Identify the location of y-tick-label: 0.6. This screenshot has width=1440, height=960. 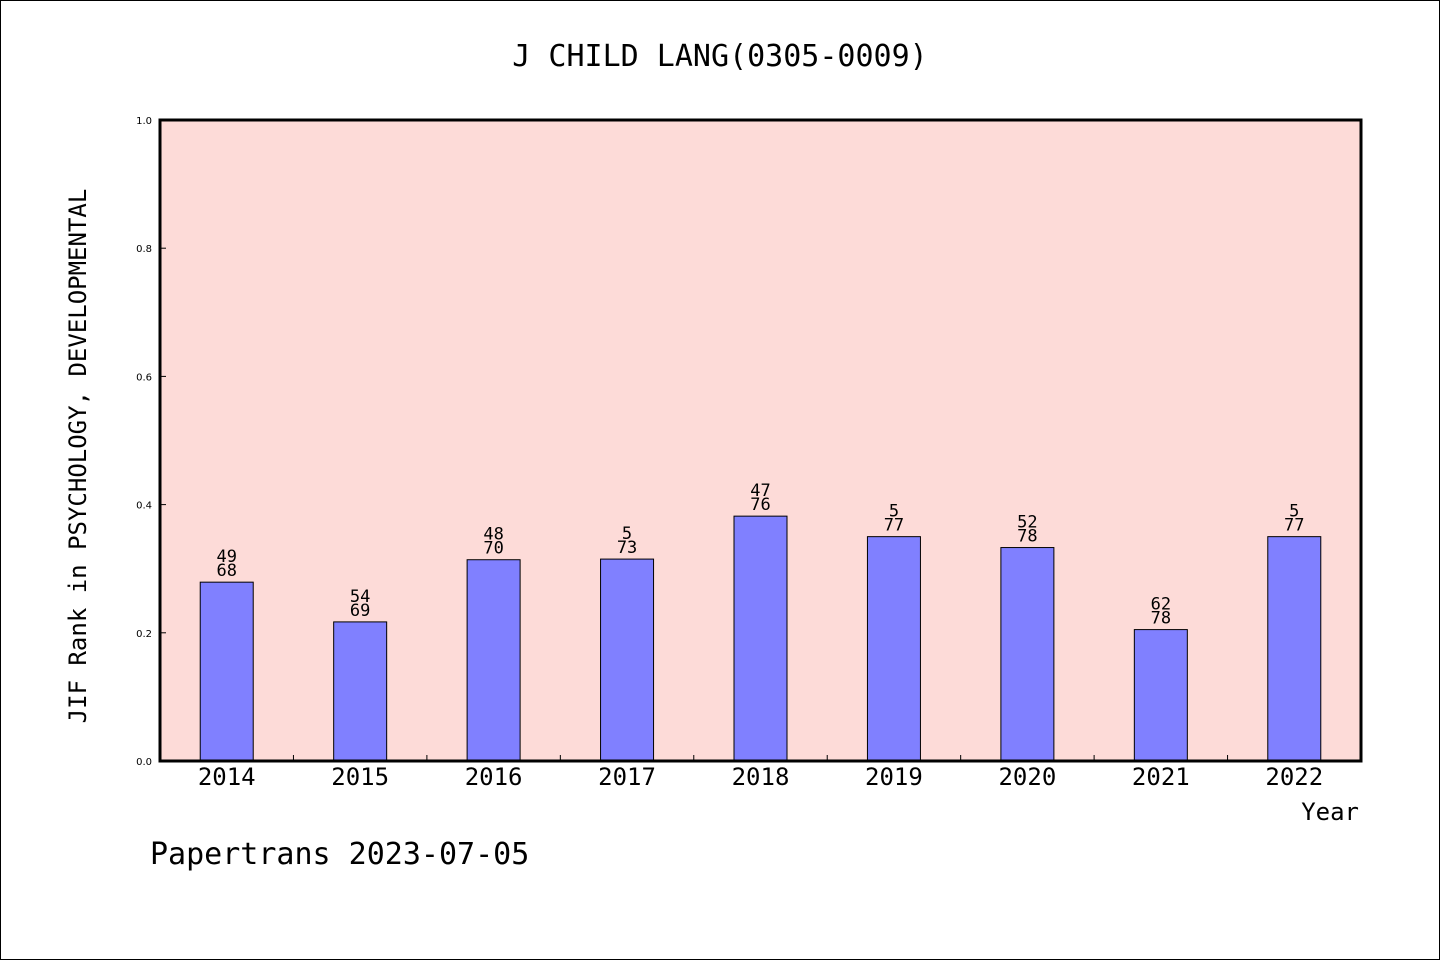
(144, 377).